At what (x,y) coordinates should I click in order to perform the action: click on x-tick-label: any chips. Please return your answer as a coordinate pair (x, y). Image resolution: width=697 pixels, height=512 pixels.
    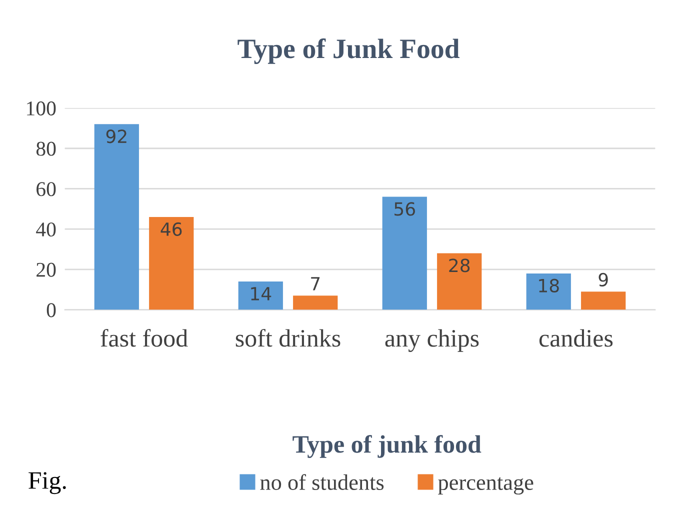
    Looking at the image, I should click on (432, 340).